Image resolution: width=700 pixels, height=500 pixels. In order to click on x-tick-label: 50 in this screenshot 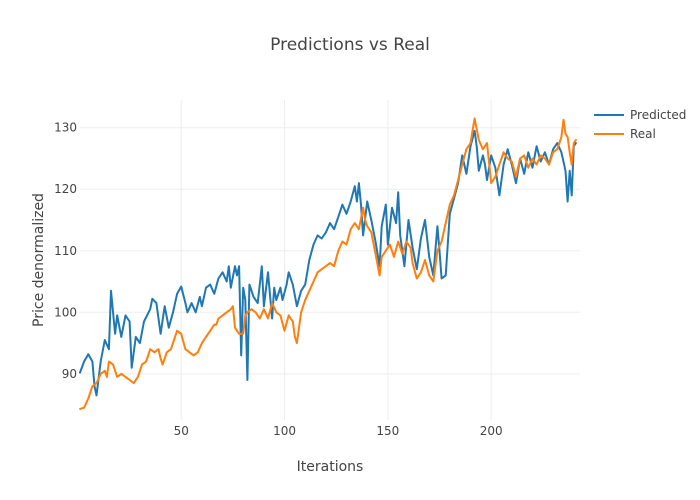, I will do `click(181, 431)`.